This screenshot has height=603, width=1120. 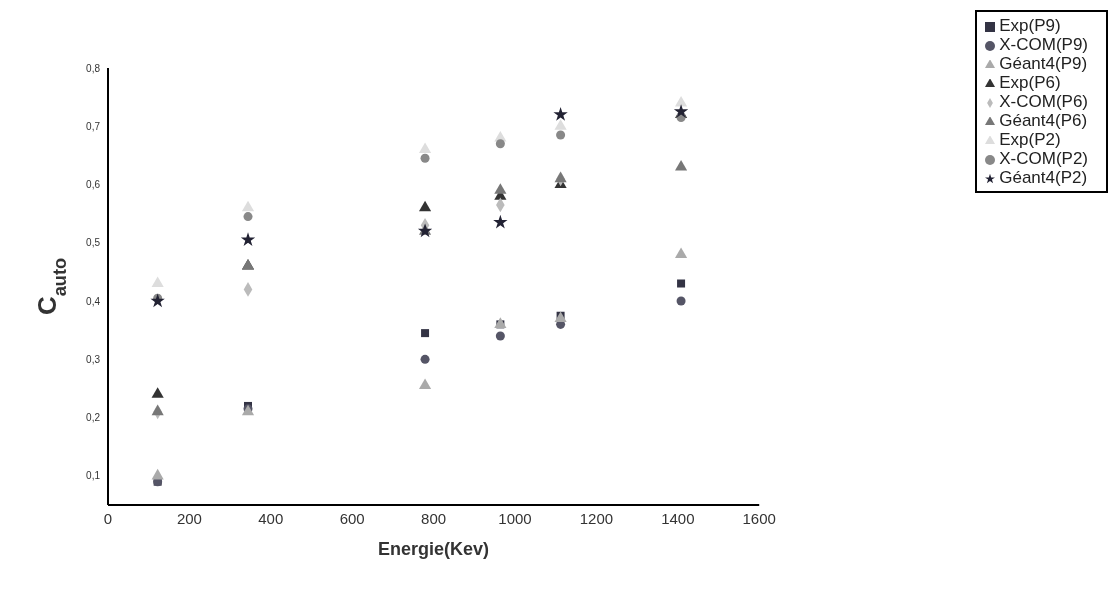 What do you see at coordinates (93, 301) in the screenshot?
I see `y-tick-label: 0,4` at bounding box center [93, 301].